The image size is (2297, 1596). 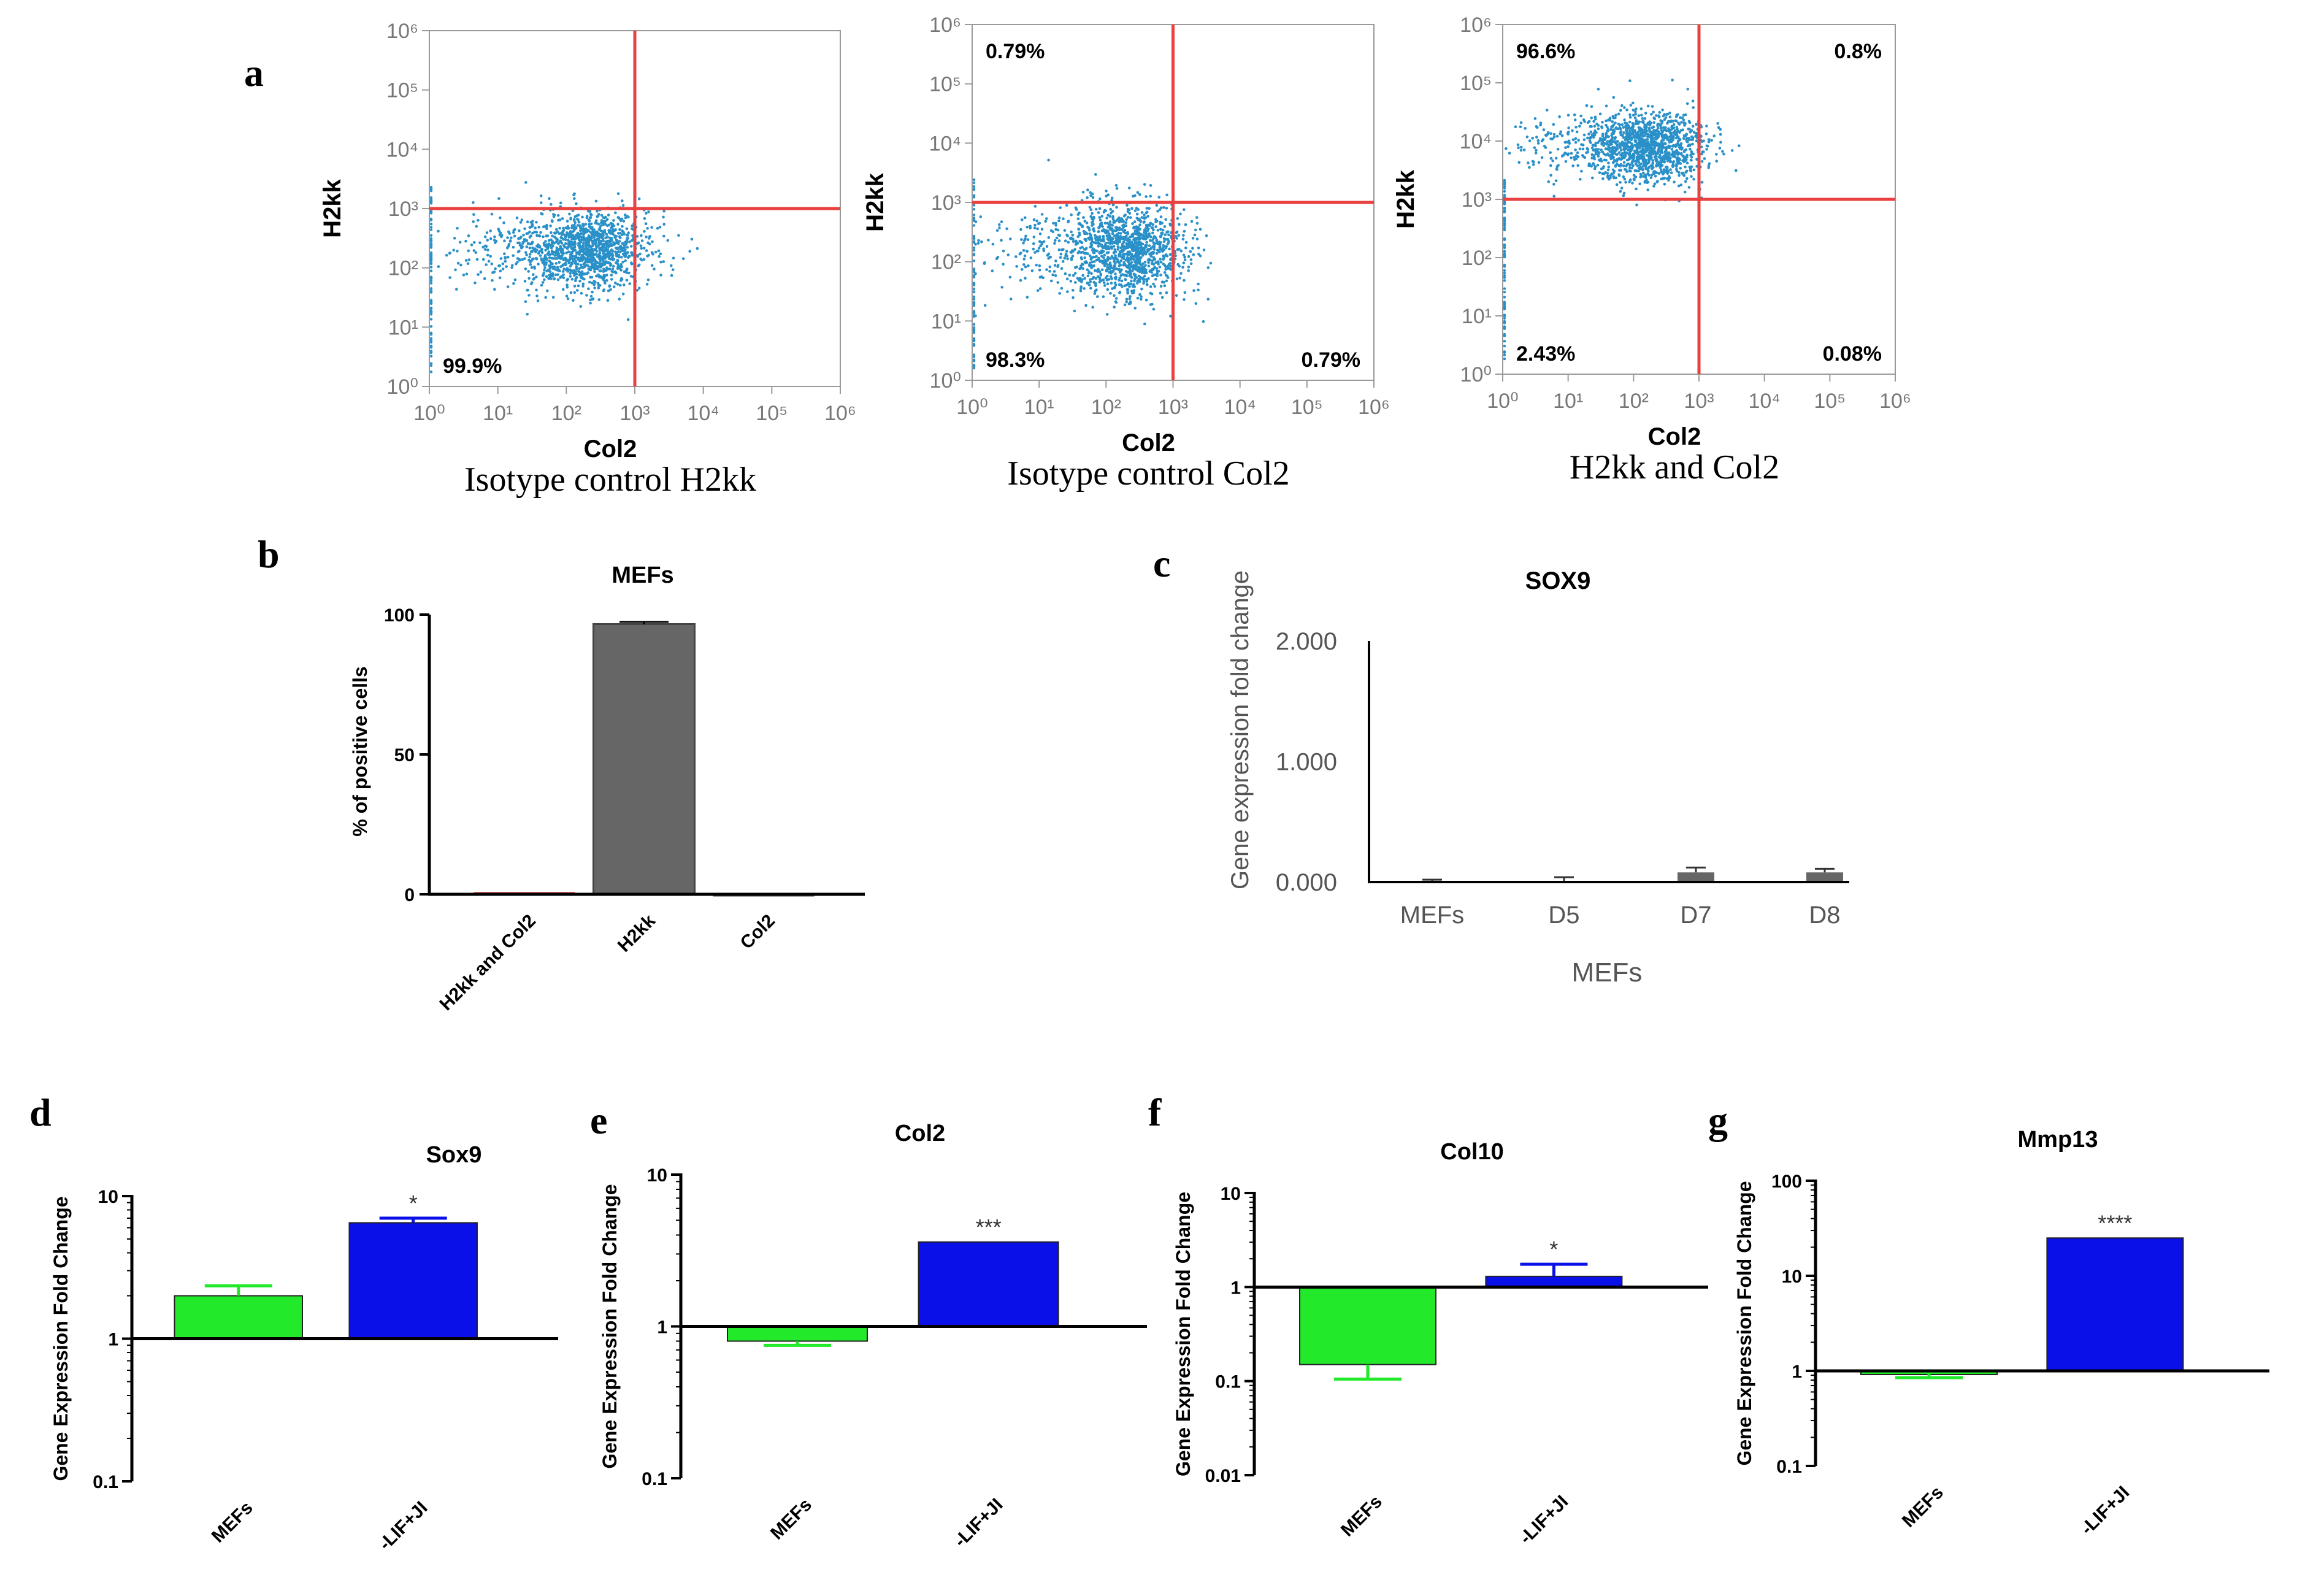 I want to click on panel-letter-g: g, so click(x=1718, y=1120).